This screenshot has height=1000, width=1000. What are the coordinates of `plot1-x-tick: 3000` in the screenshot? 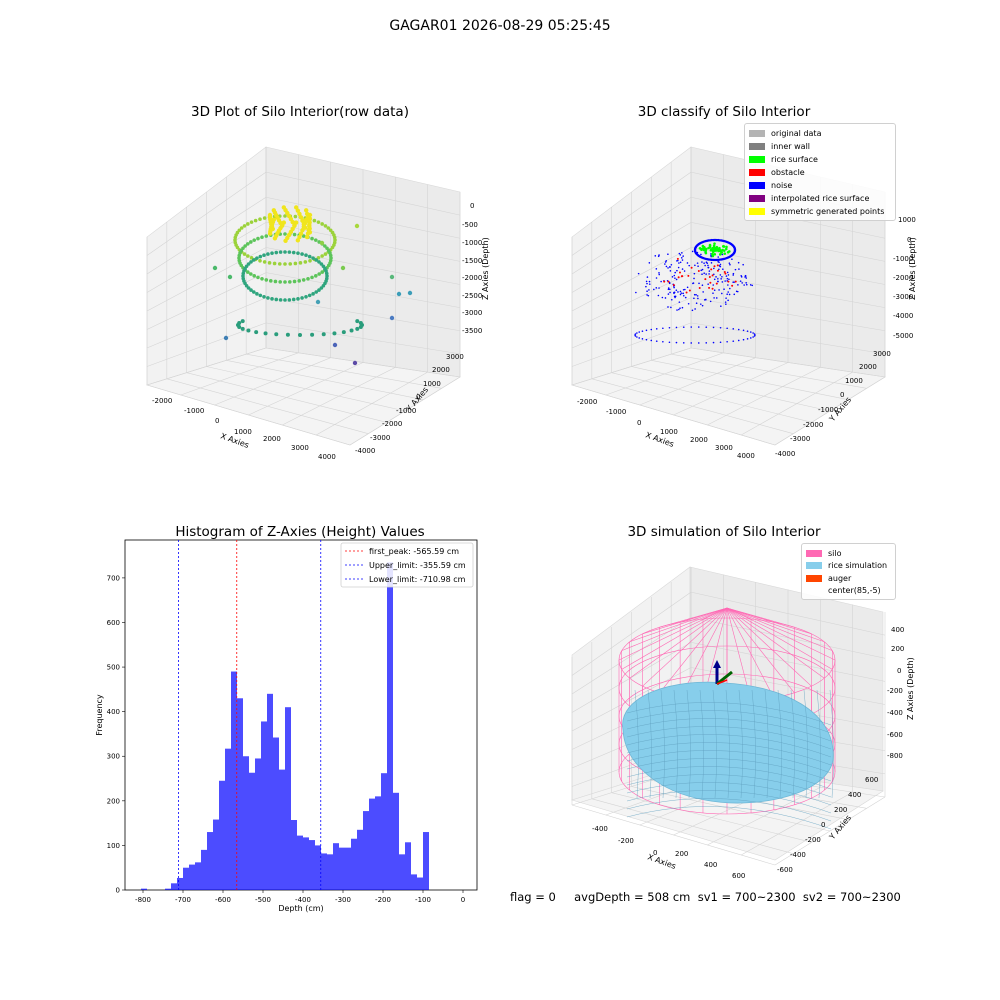 It's located at (300, 448).